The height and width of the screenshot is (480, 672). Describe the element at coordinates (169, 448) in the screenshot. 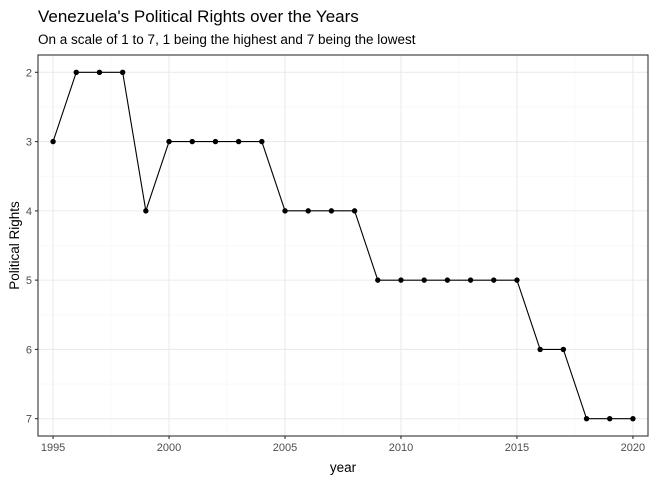

I see `x-tick-label: 2000` at that location.